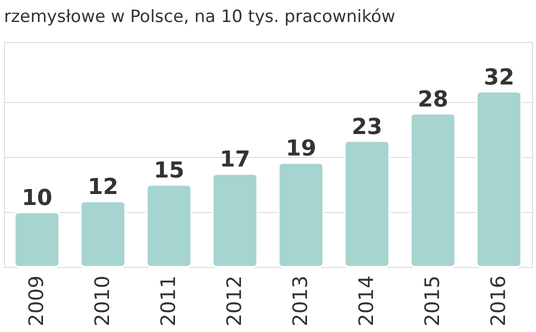 The width and height of the screenshot is (536, 332). I want to click on x-tick-label: 2011, so click(168, 301).